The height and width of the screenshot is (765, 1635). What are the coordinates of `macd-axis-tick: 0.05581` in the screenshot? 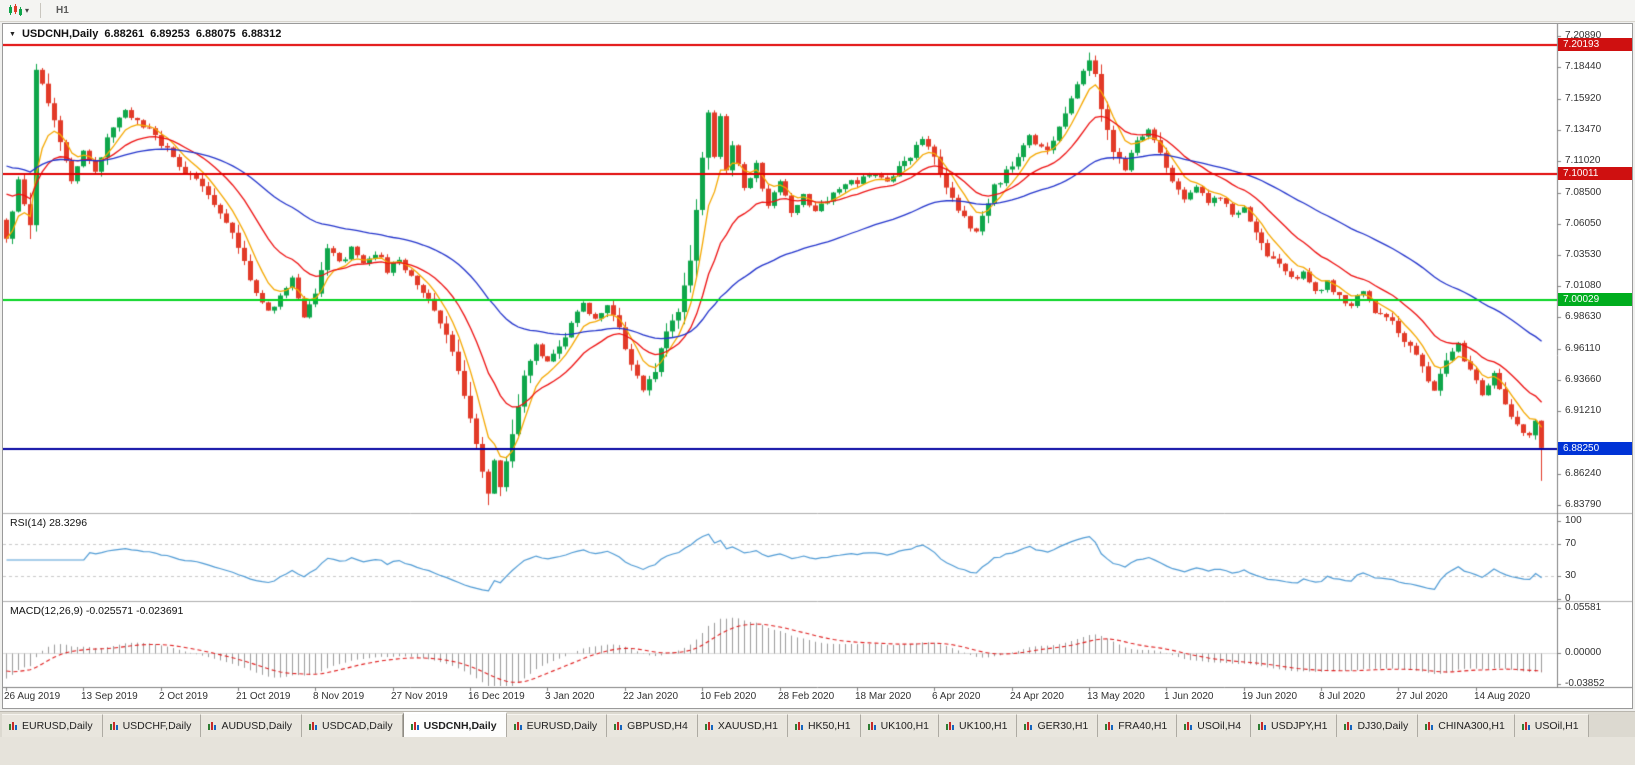 It's located at (1583, 607).